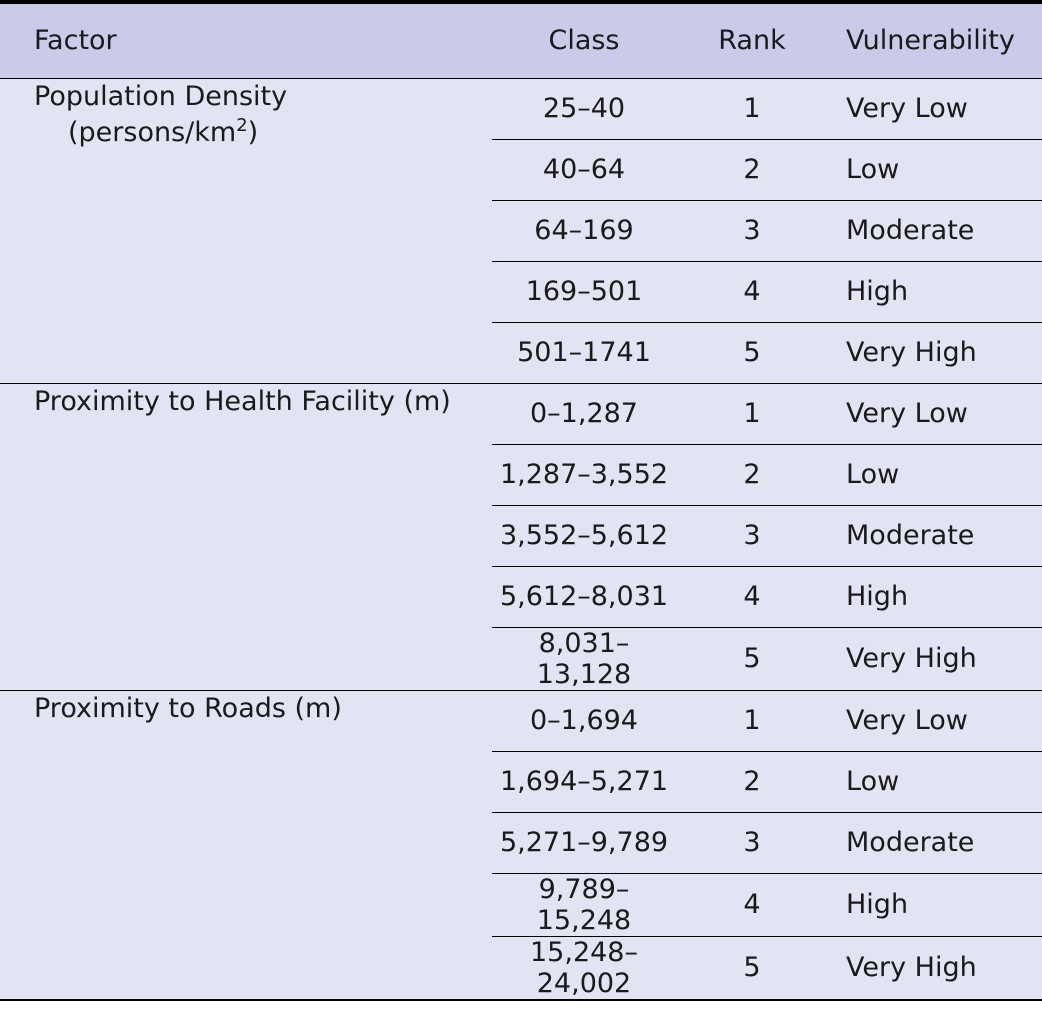  What do you see at coordinates (161, 96) in the screenshot?
I see `factor-label: Population Density` at bounding box center [161, 96].